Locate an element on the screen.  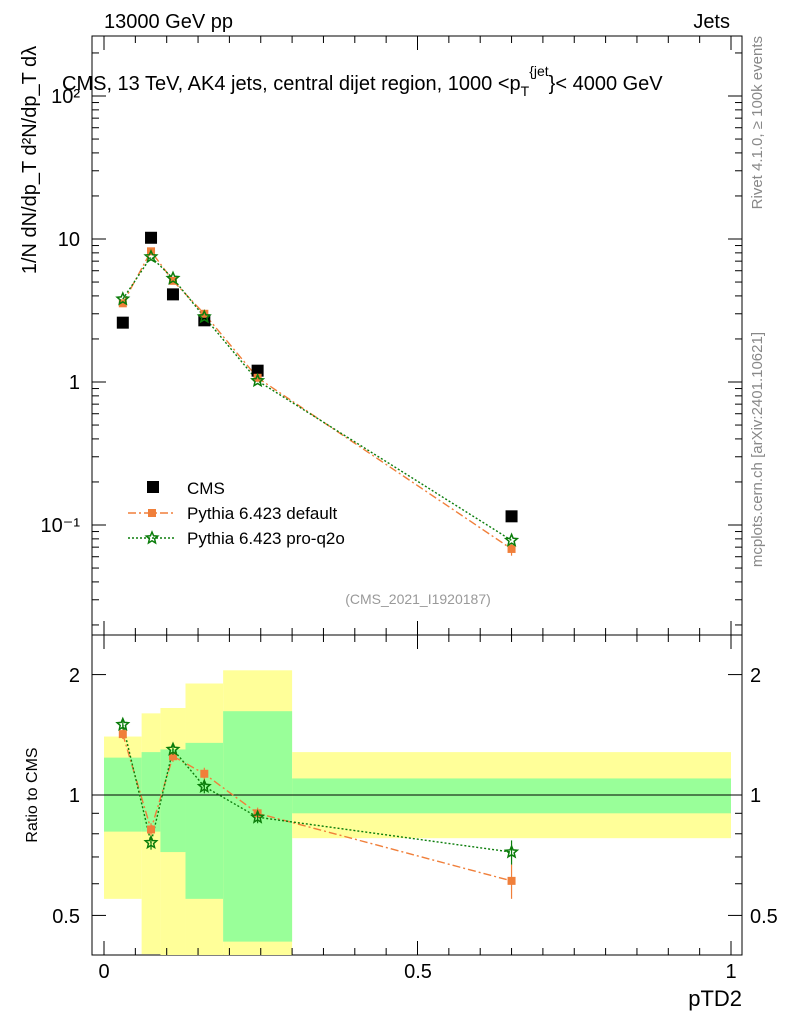
header-left: 13000 GeV pp is located at coordinates (168, 22).